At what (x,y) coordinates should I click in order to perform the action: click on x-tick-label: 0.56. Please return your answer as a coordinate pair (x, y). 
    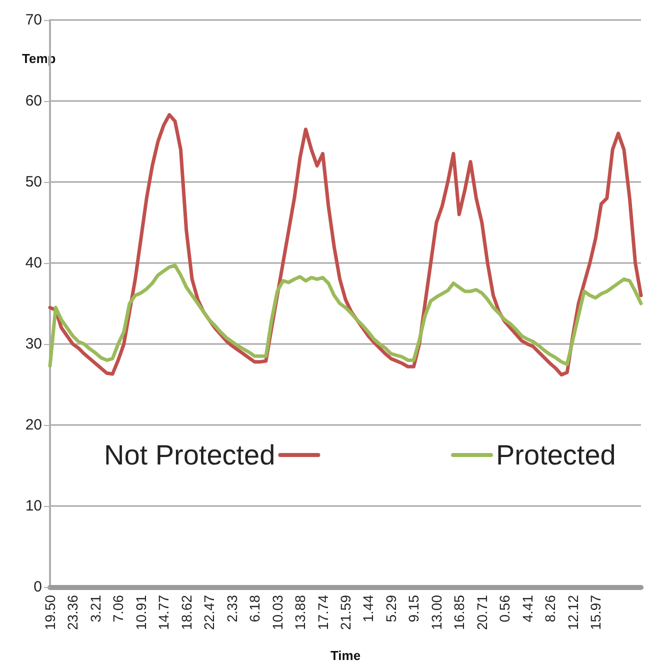
    Looking at the image, I should click on (504, 608).